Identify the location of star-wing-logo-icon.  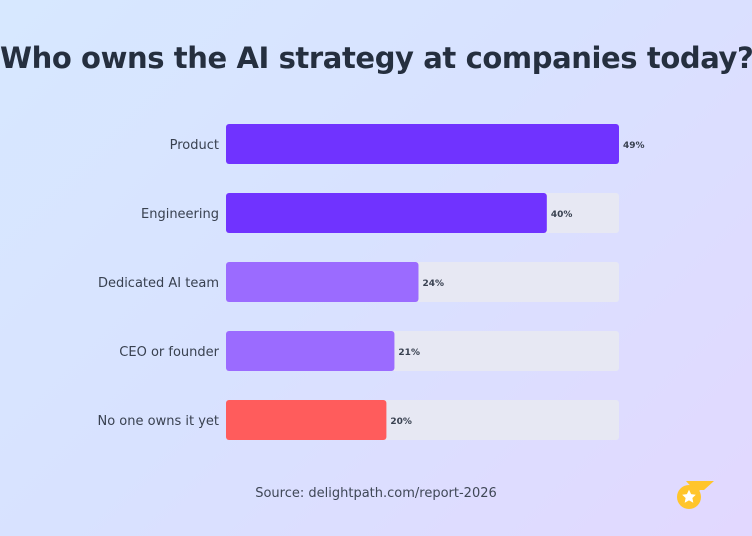
(695, 495).